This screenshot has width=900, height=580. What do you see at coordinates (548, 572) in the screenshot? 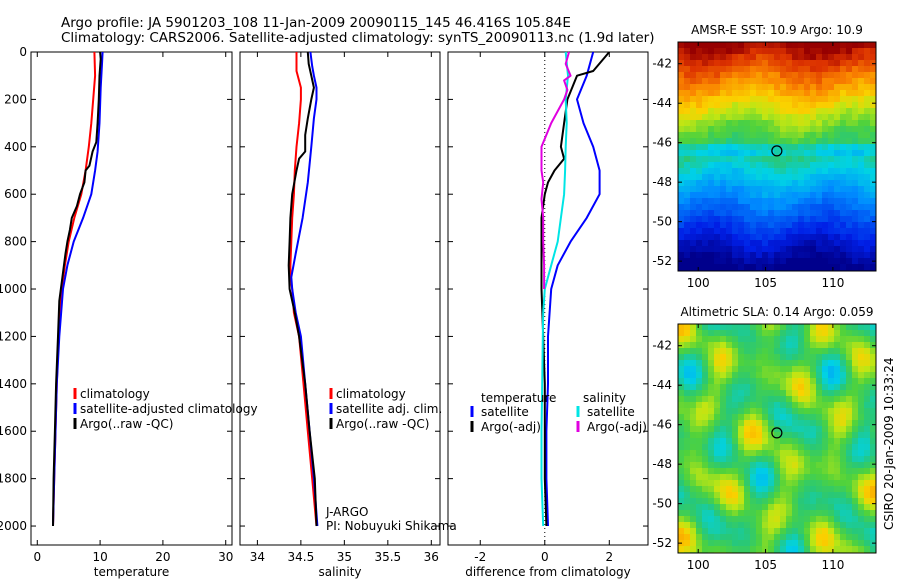
I see `x-axis-label: difference from climatology` at bounding box center [548, 572].